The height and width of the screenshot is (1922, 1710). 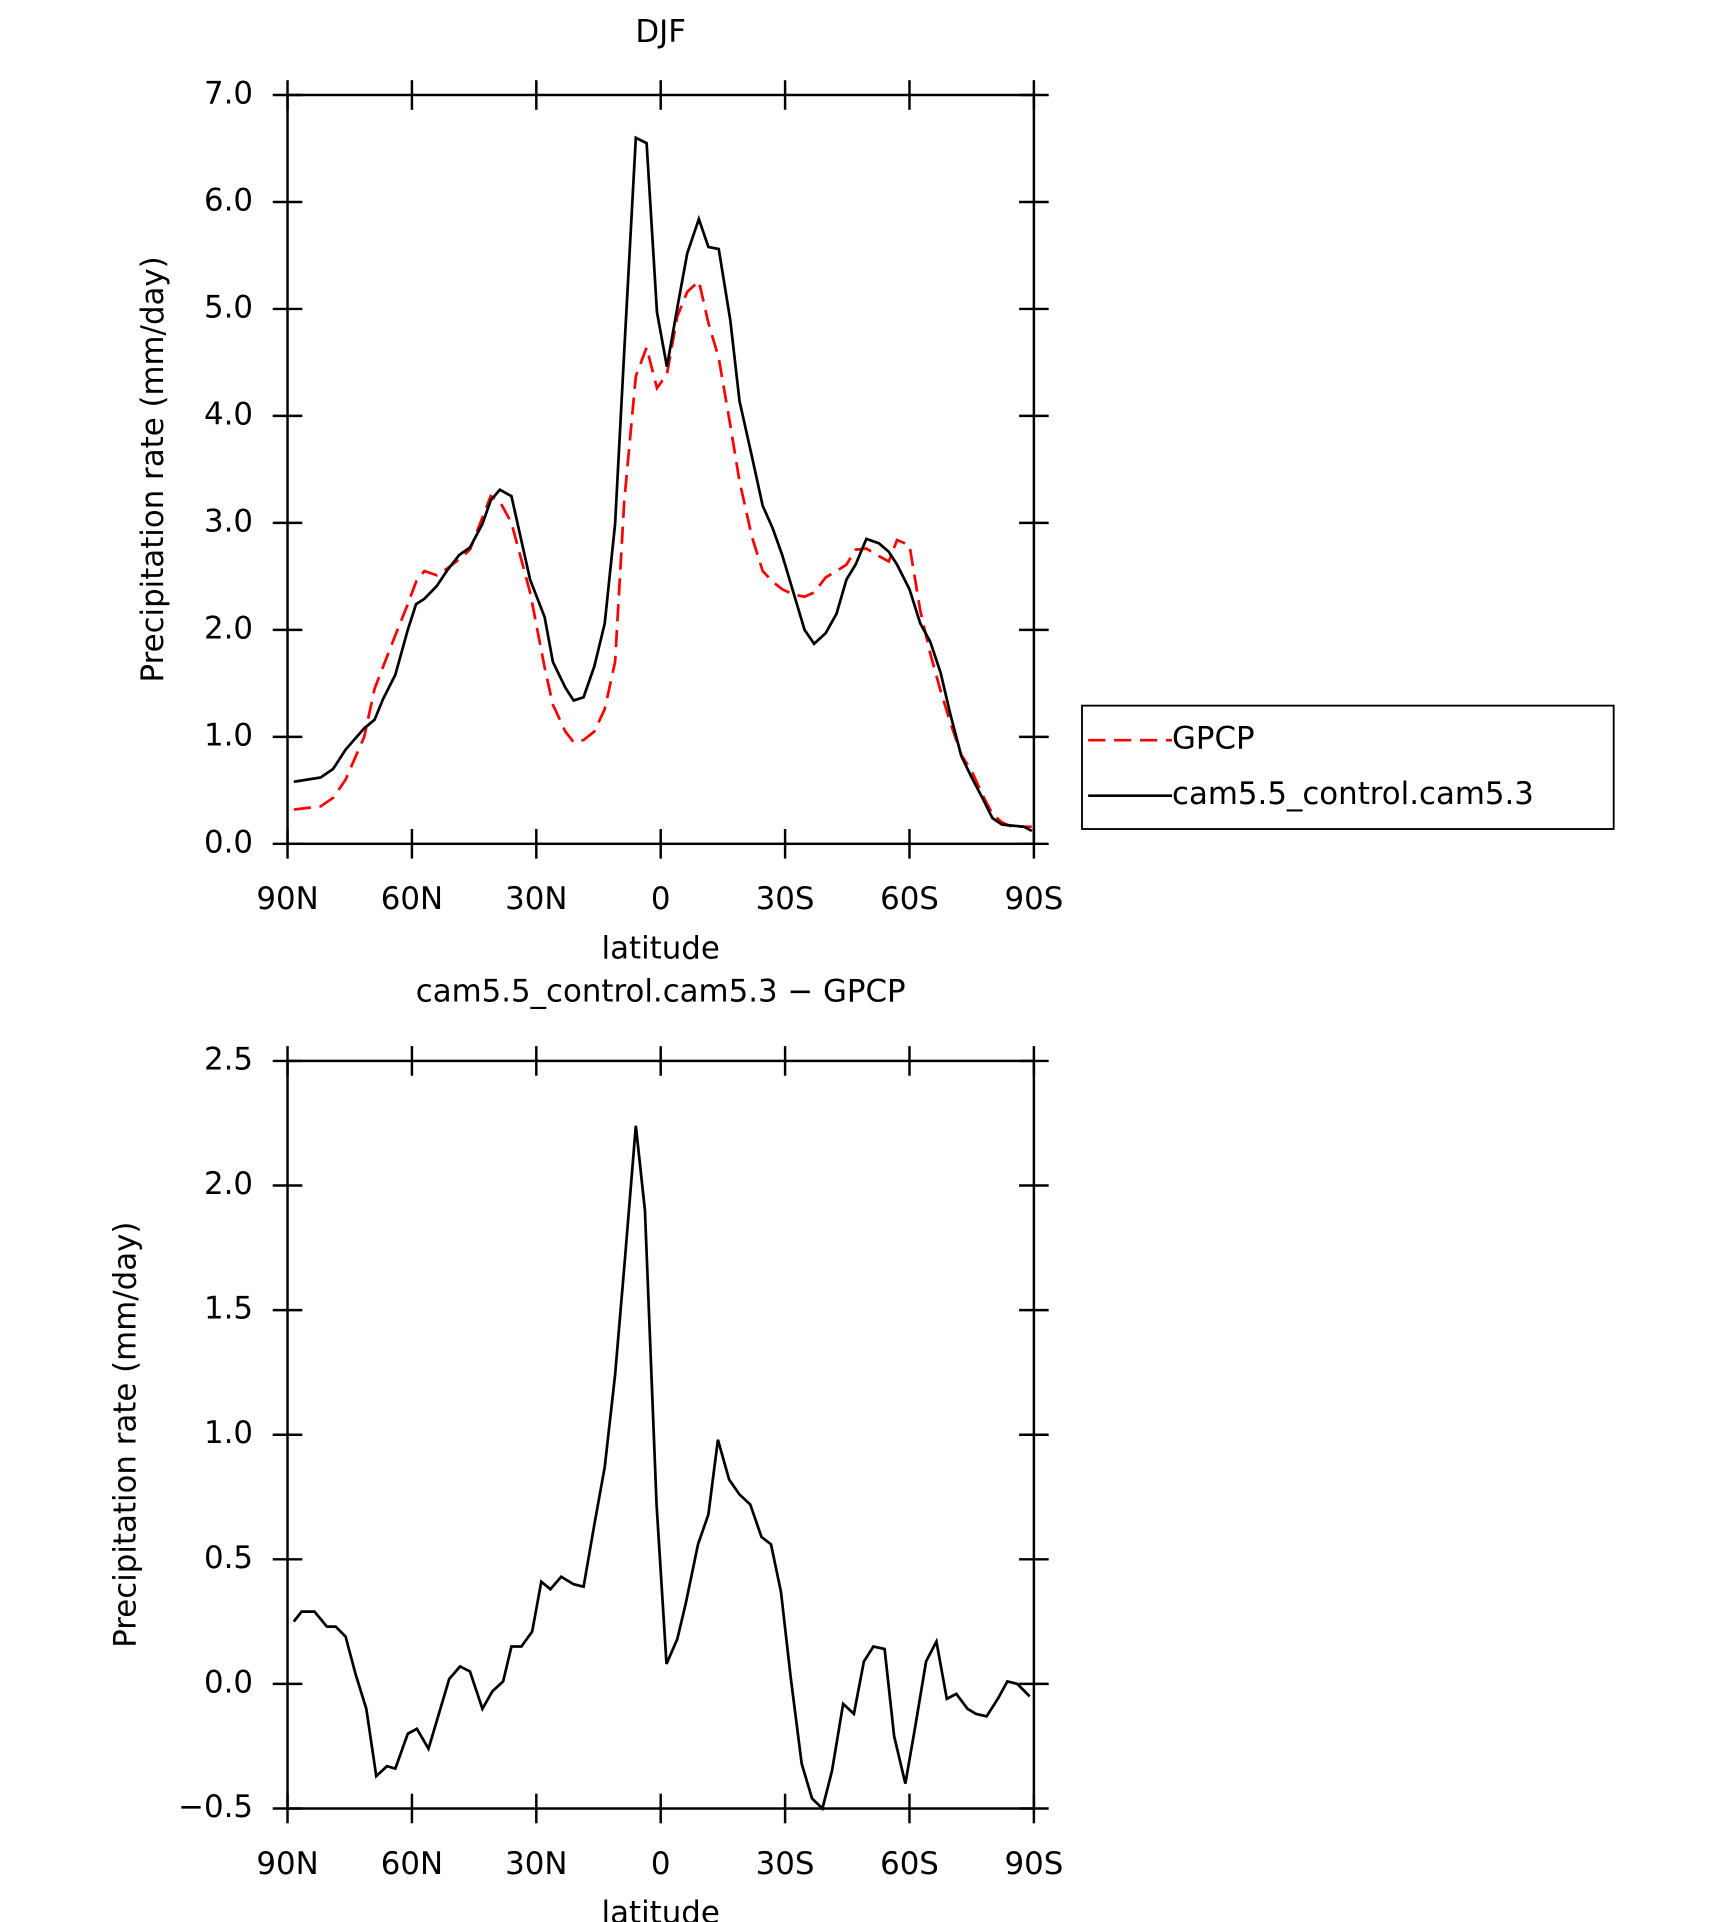 I want to click on chart-title: cam5.5_control.cam5.3 − GPCP, so click(x=661, y=992).